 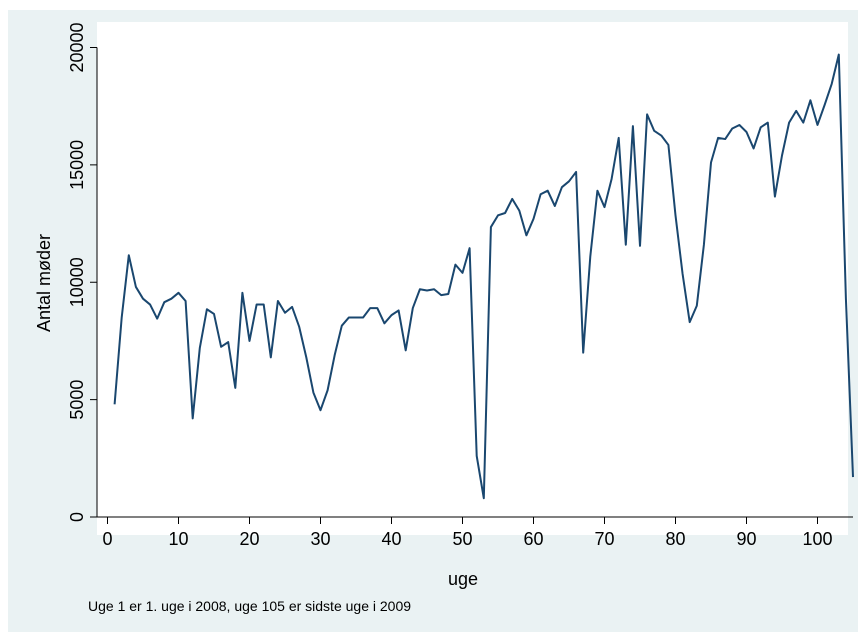 I want to click on x-tick-label: 70, so click(x=604, y=539).